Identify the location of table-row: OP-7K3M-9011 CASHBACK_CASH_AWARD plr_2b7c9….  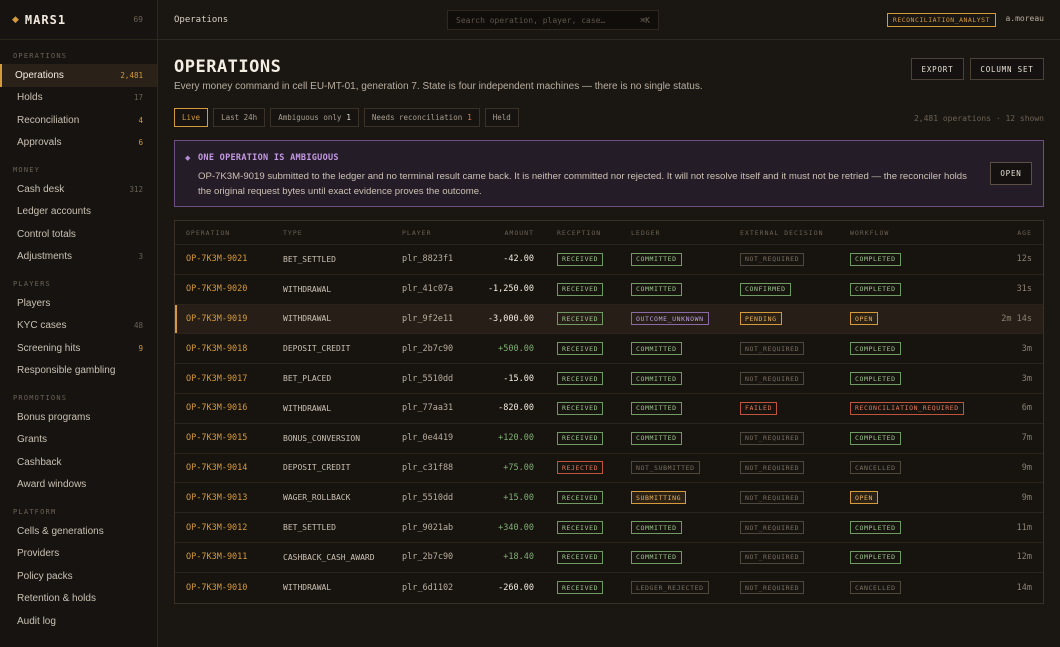
(609, 558).